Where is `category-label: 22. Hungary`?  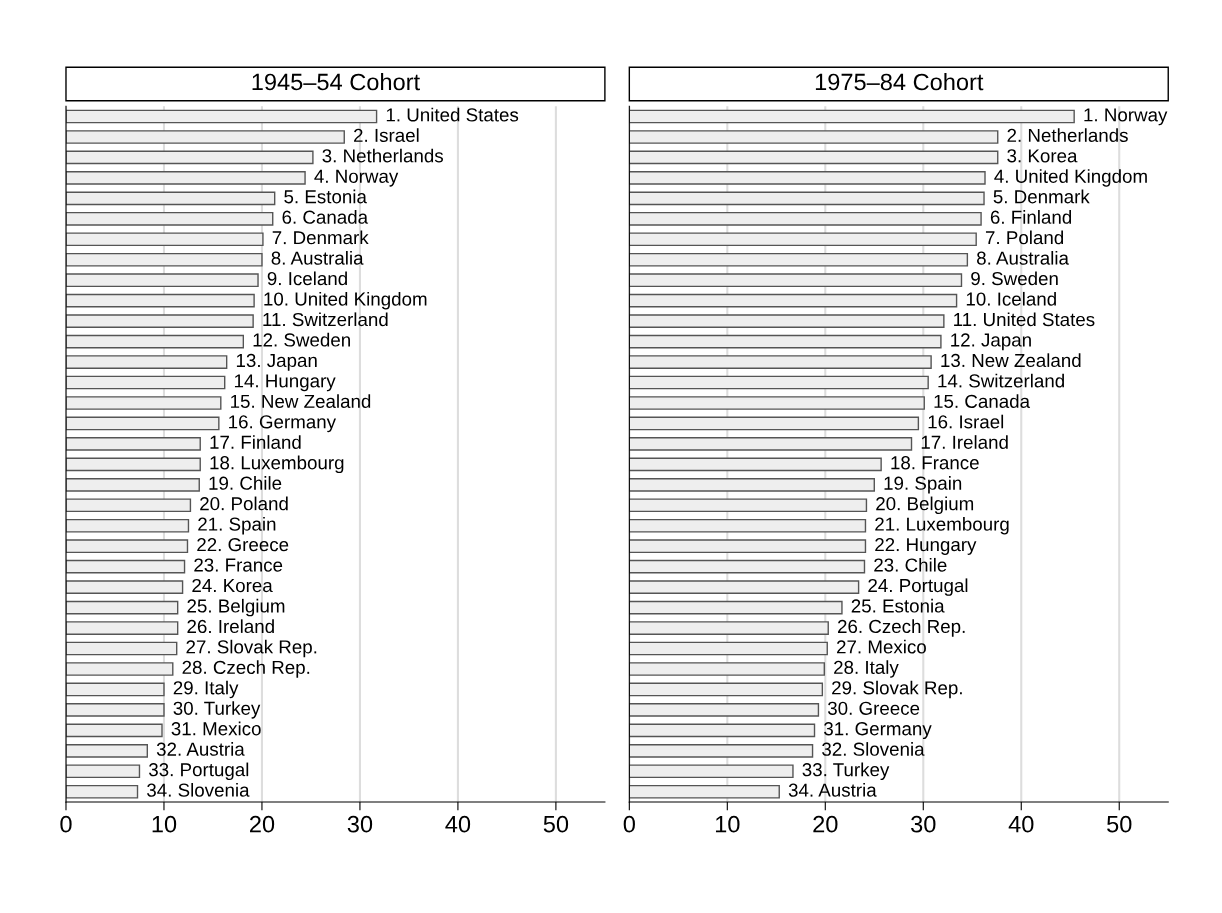 category-label: 22. Hungary is located at coordinates (926, 546).